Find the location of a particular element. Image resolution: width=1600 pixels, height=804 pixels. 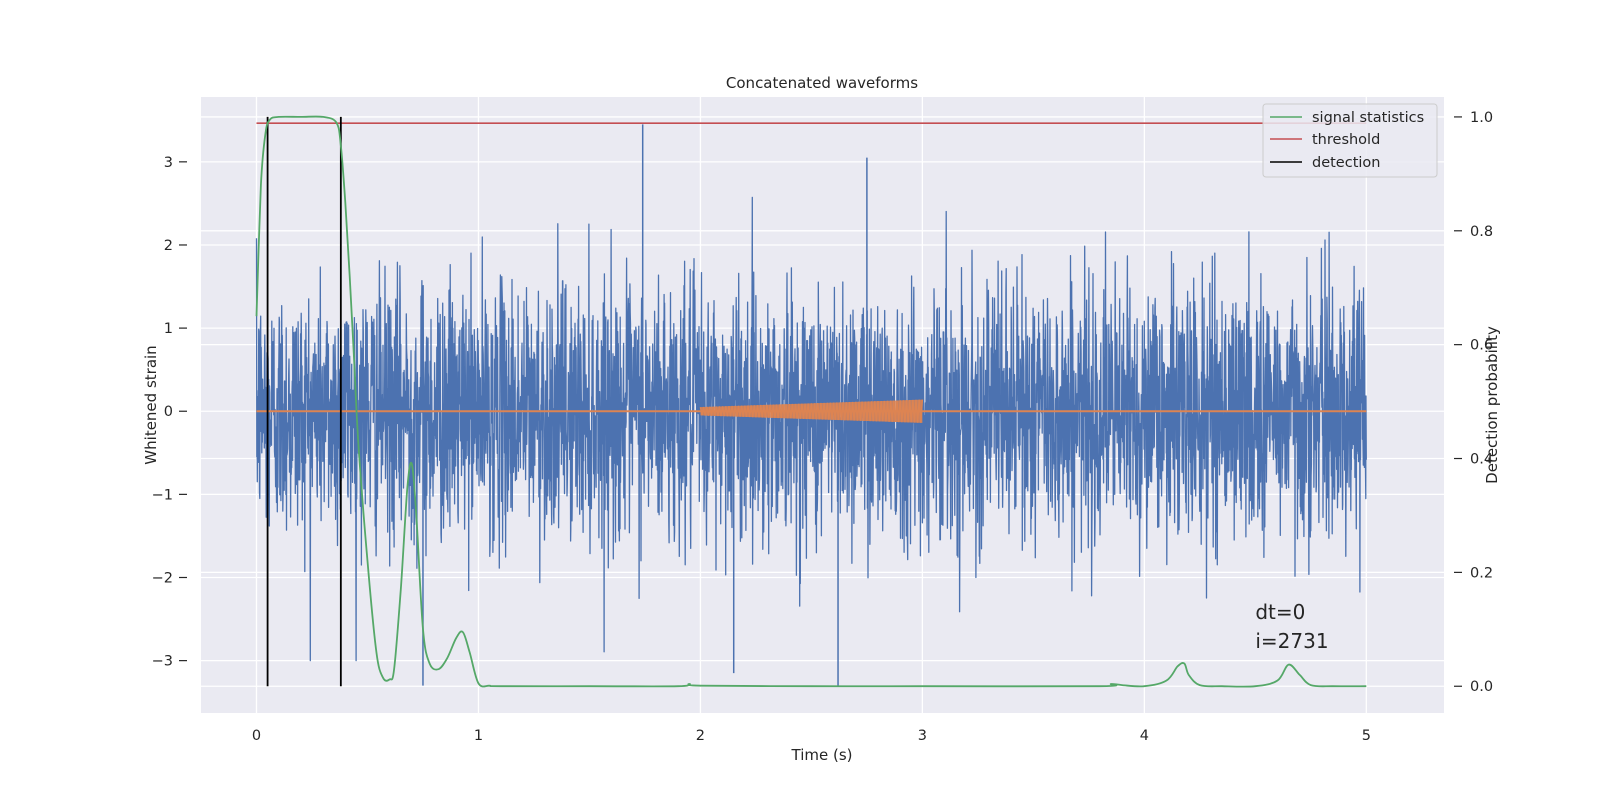

template-chirp-envelope is located at coordinates (811, 411).